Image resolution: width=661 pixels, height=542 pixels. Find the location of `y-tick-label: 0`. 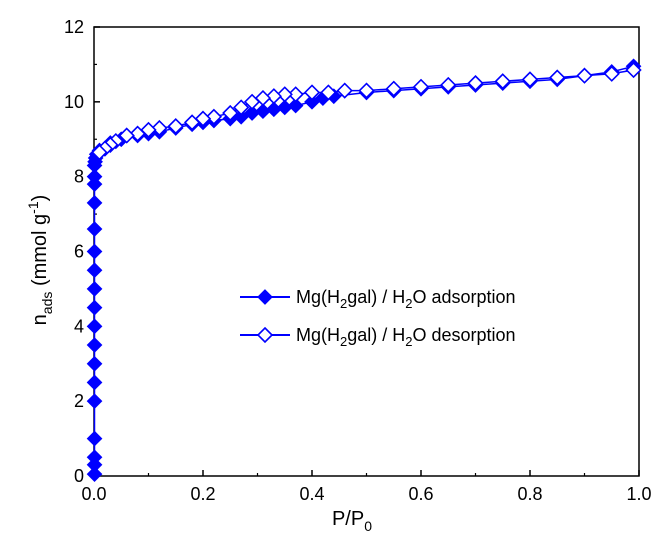

y-tick-label: 0 is located at coordinates (79, 476).